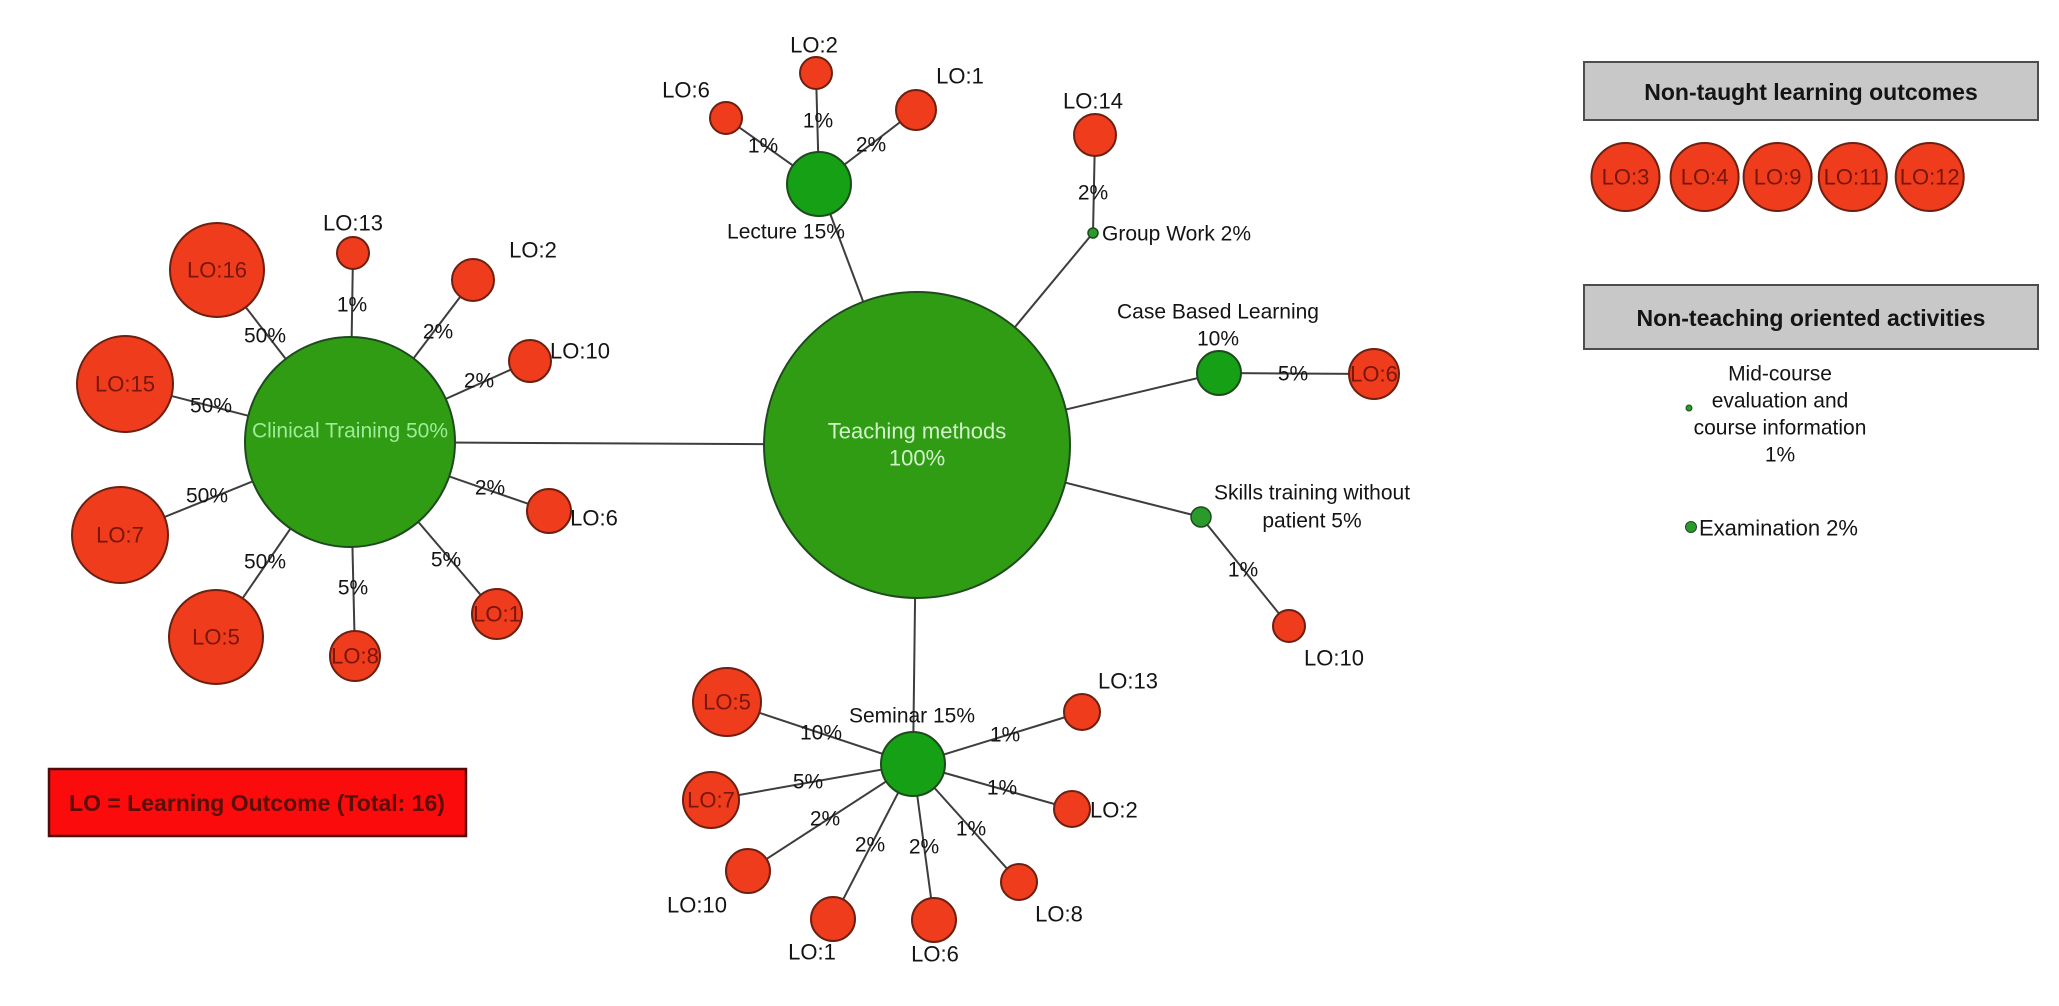 This screenshot has height=1006, width=2059. I want to click on svg-text: Group Work 2%, so click(1176, 234).